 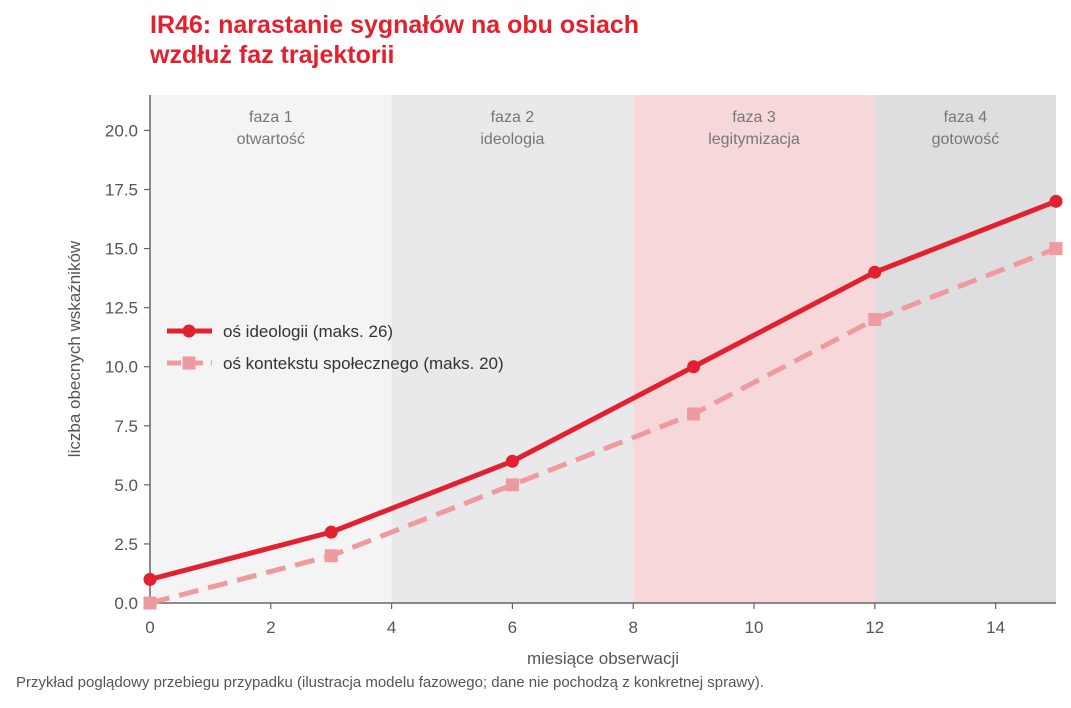 I want to click on y-tick-label: 10.0, so click(x=121, y=367).